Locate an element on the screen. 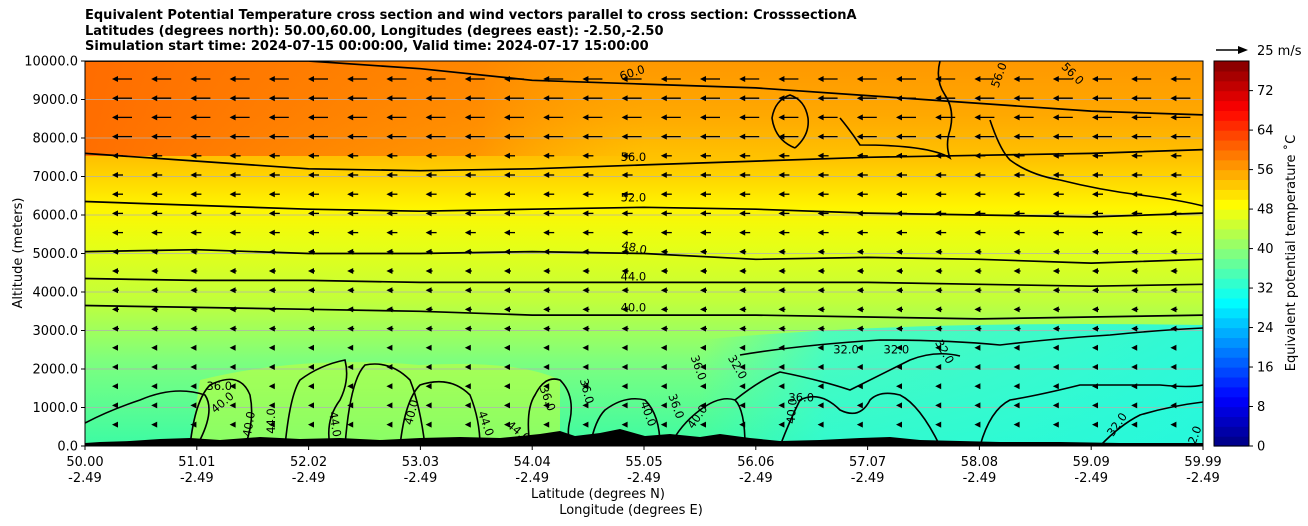  x-tick-label-lat: 50.00 is located at coordinates (84, 462).